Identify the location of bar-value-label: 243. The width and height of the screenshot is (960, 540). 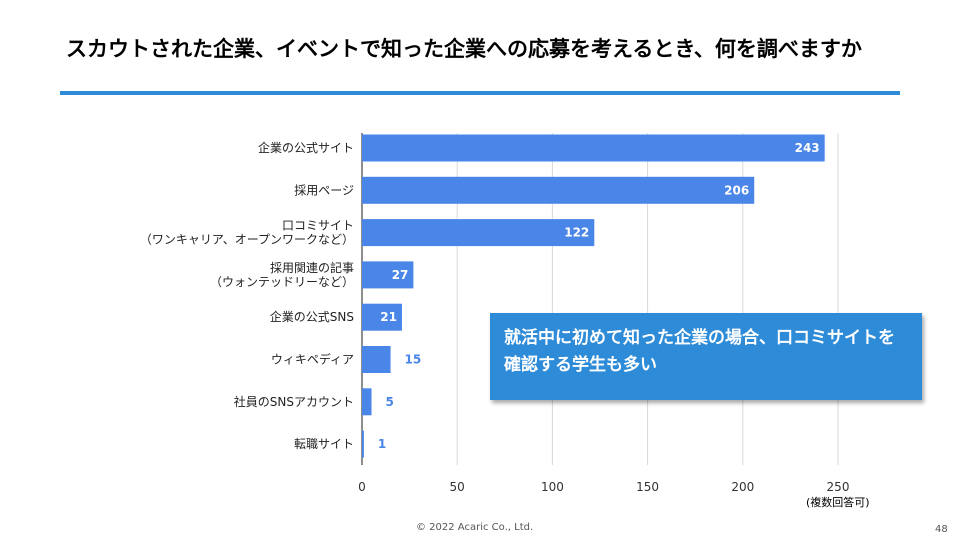
(807, 148).